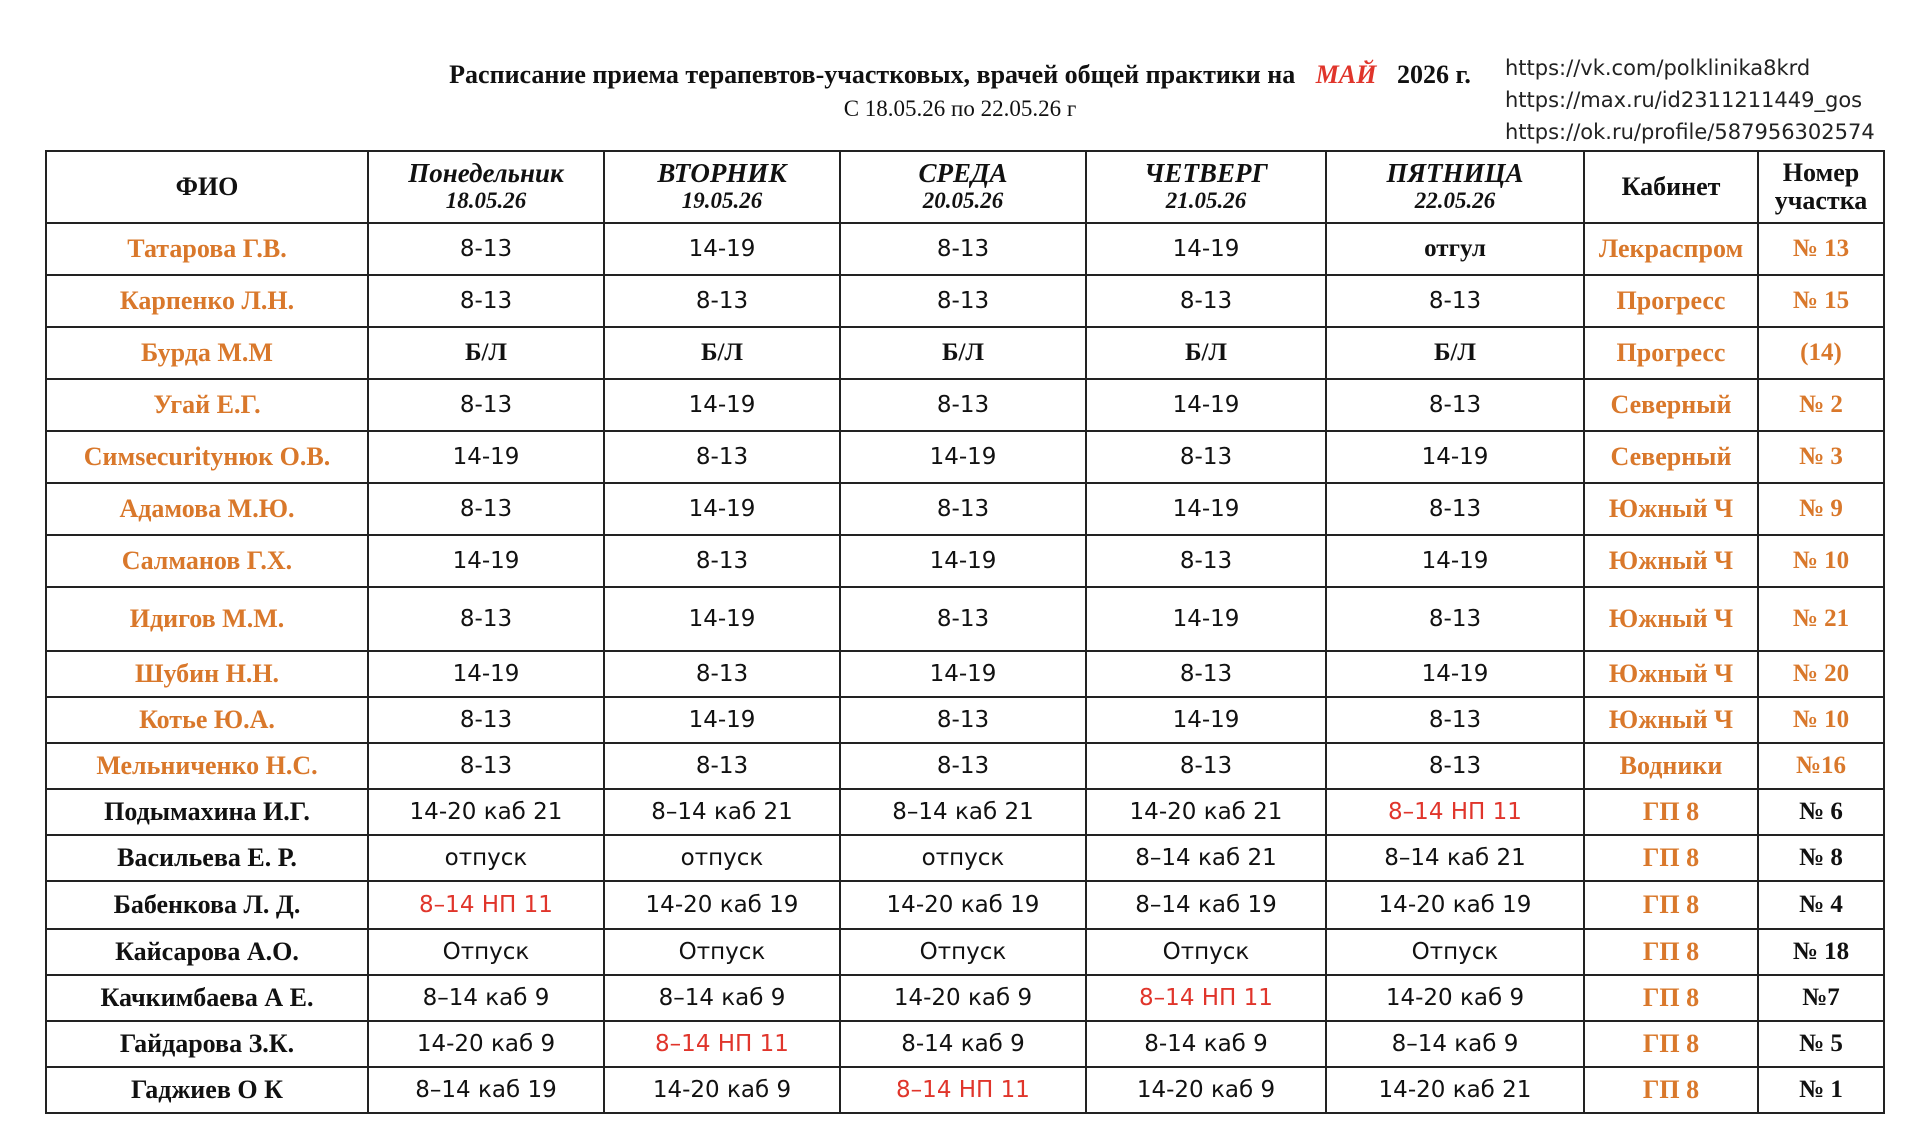 Image resolution: width=1920 pixels, height=1143 pixels. What do you see at coordinates (207, 509) in the screenshot?
I see `doctor-name: Адамова М.Ю.` at bounding box center [207, 509].